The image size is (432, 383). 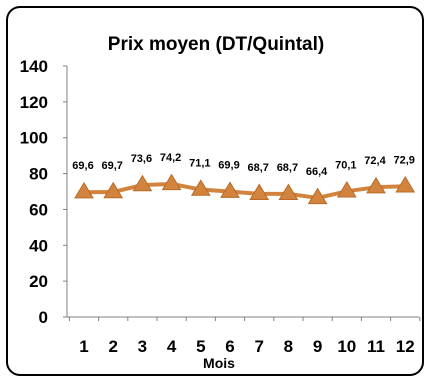 What do you see at coordinates (288, 346) in the screenshot?
I see `x-tick-label: 8` at bounding box center [288, 346].